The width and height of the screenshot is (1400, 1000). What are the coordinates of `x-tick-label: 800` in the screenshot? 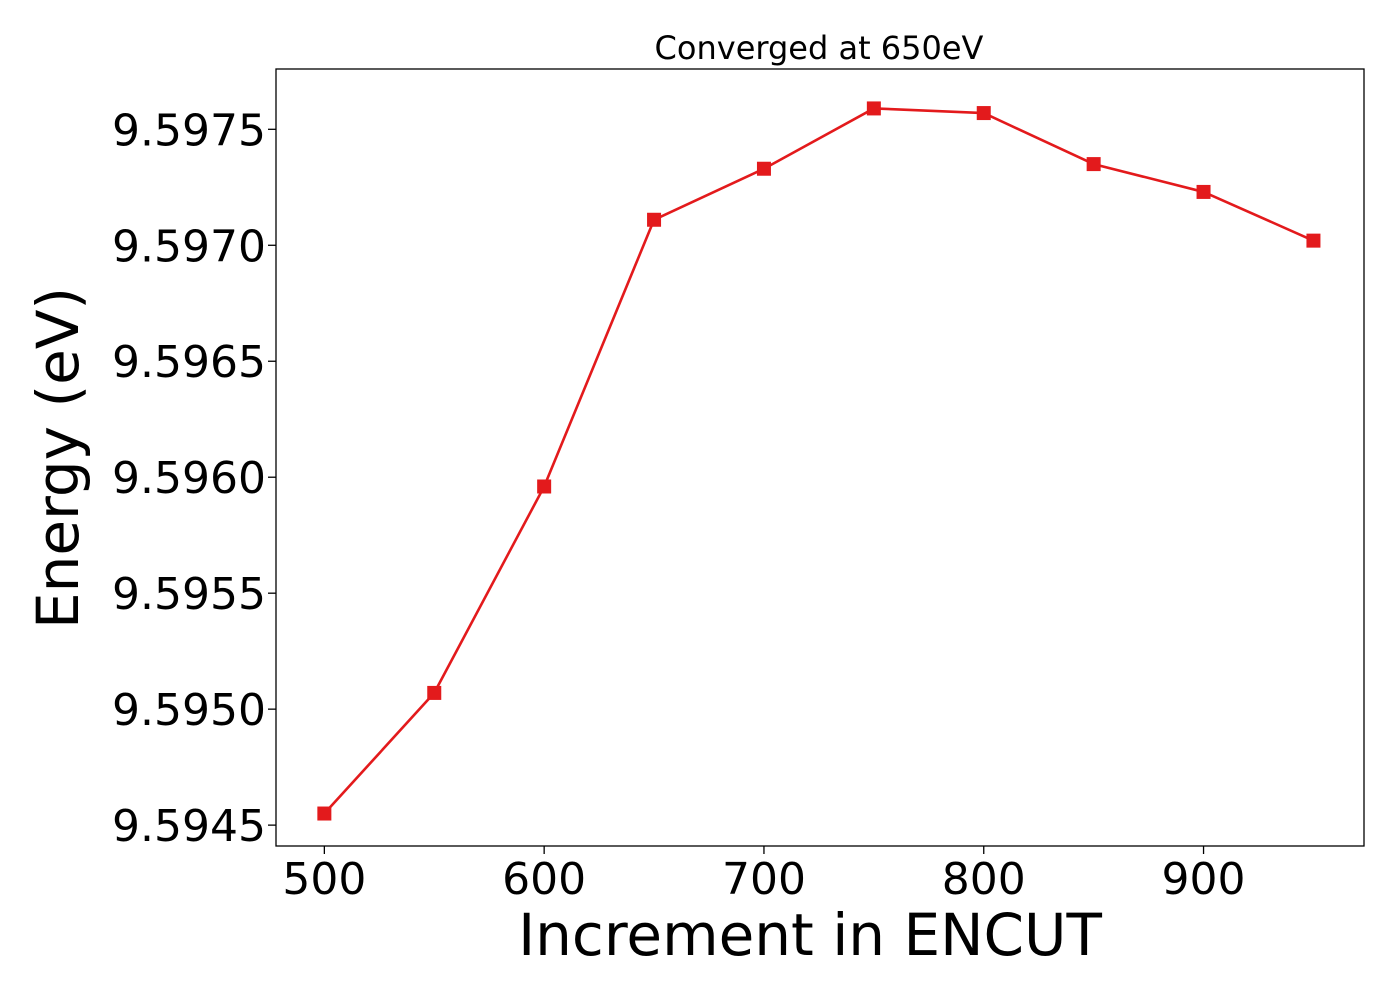 It's located at (984, 879).